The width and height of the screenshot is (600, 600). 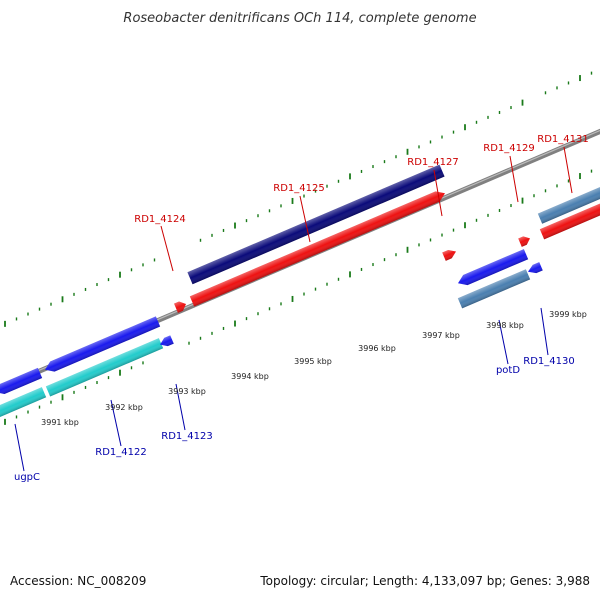 What do you see at coordinates (317, 249) in the screenshot?
I see `cds-rd1-4125b` at bounding box center [317, 249].